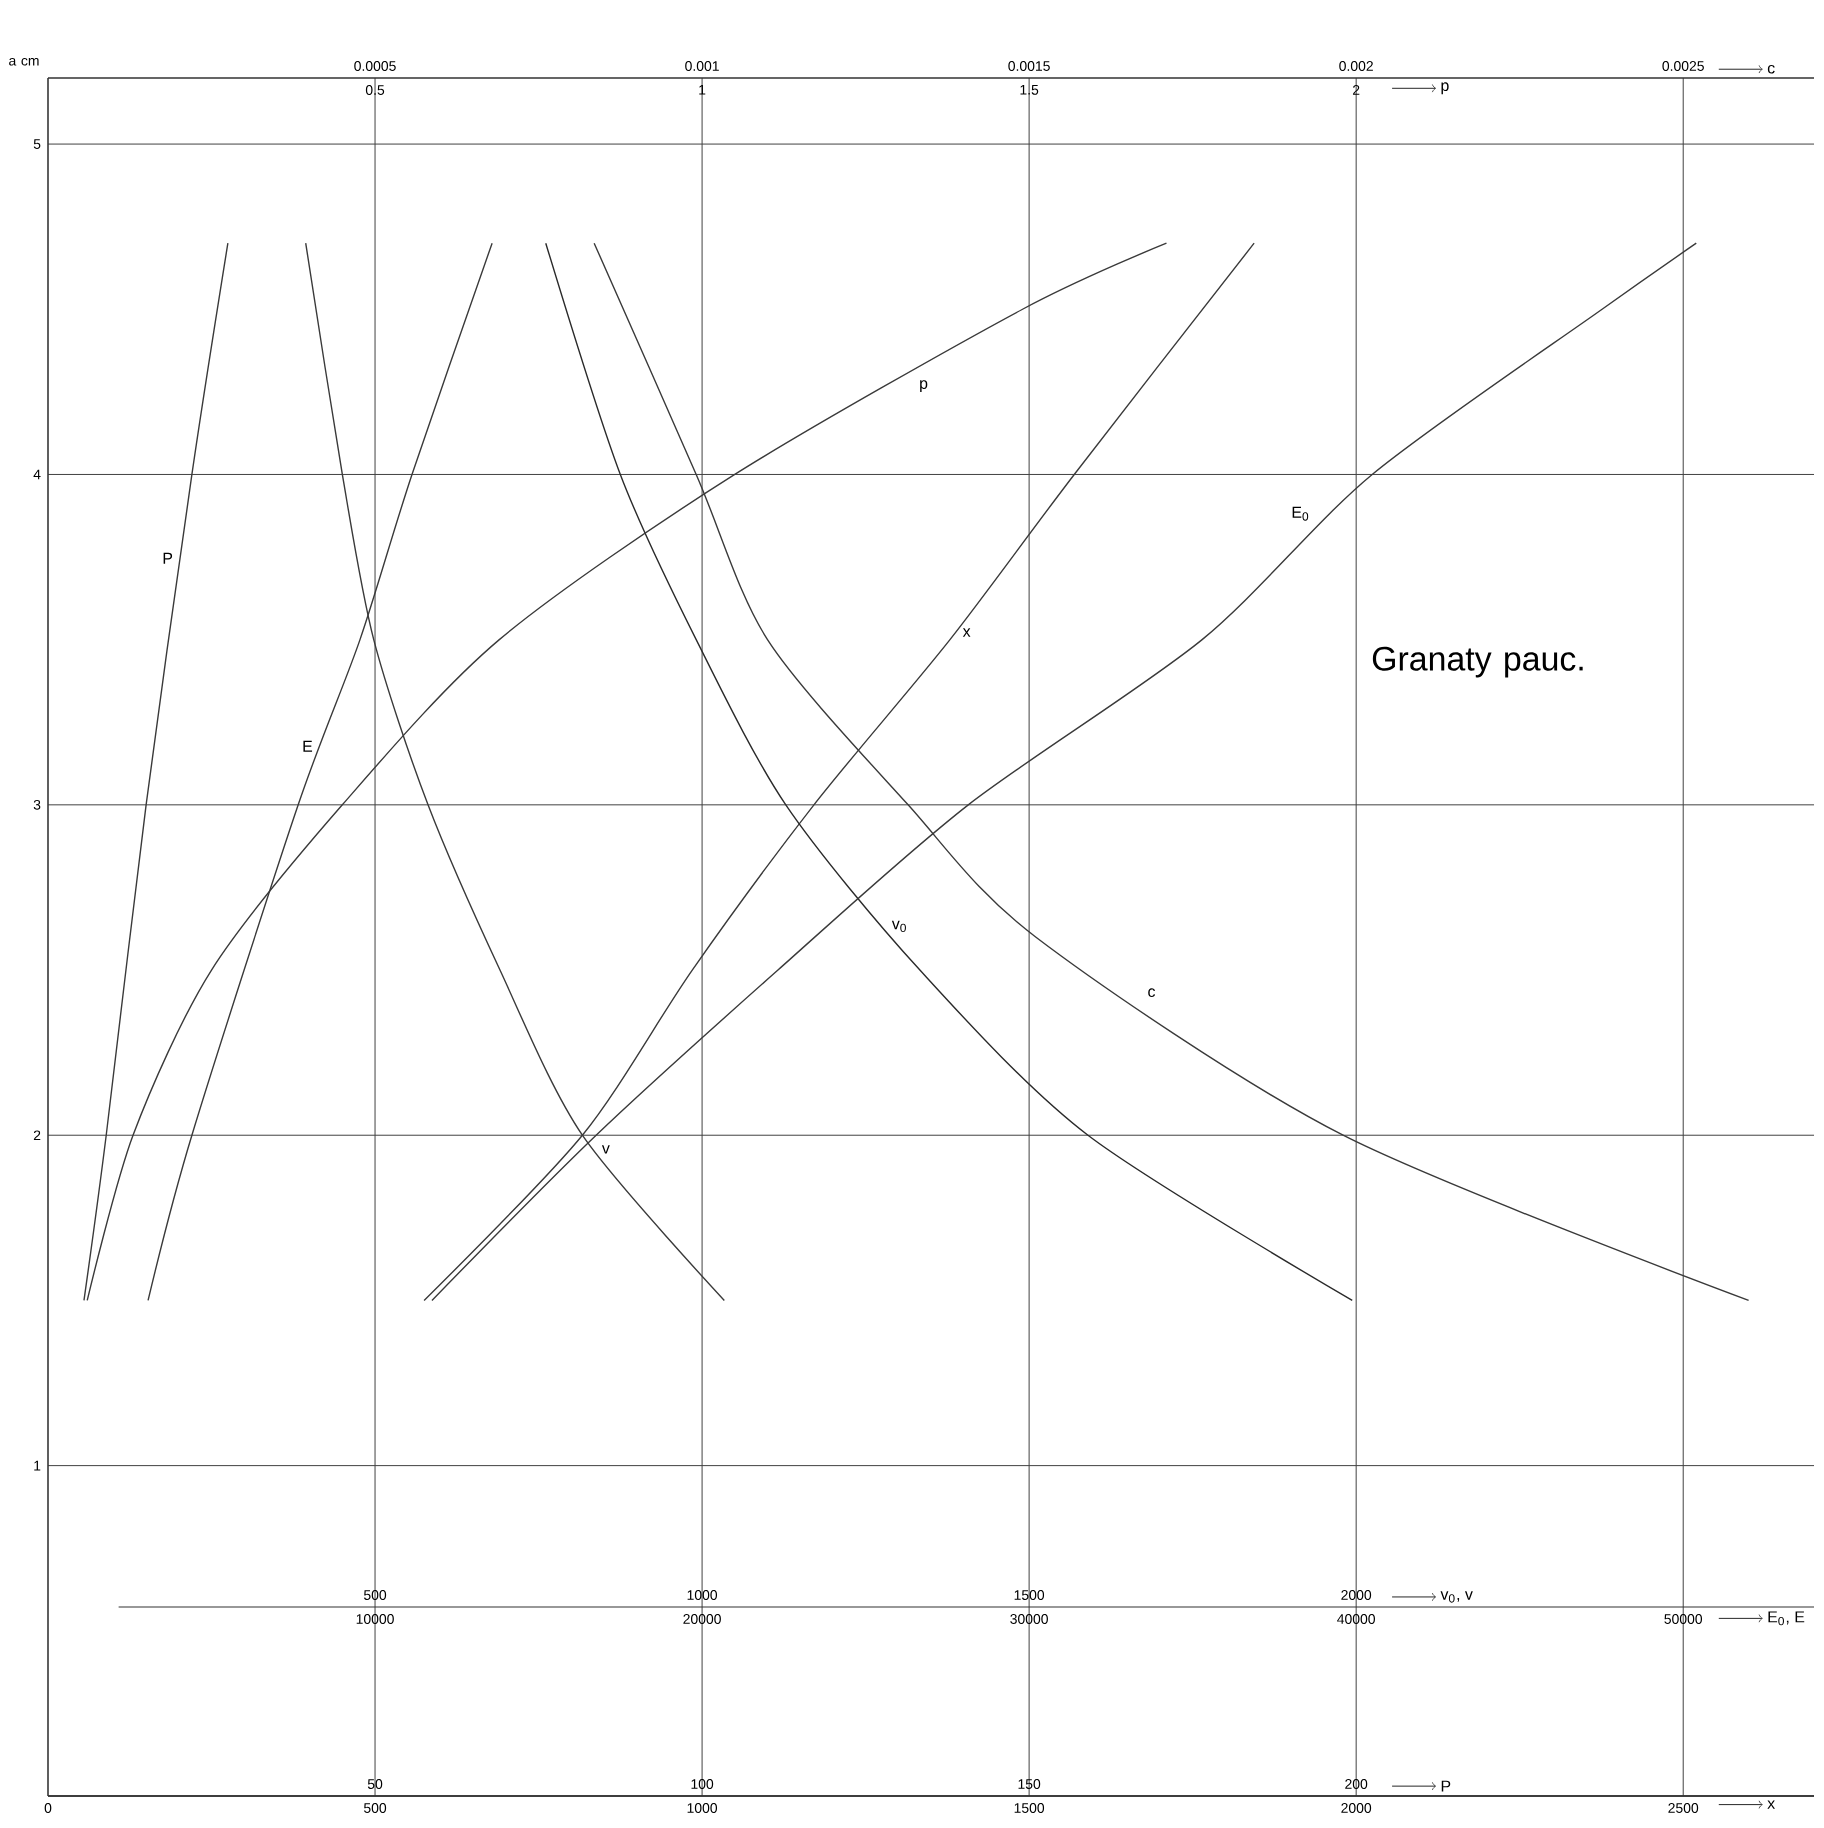 The width and height of the screenshot is (1824, 1828). What do you see at coordinates (1477, 662) in the screenshot?
I see `annotation: Granaty pauc.` at bounding box center [1477, 662].